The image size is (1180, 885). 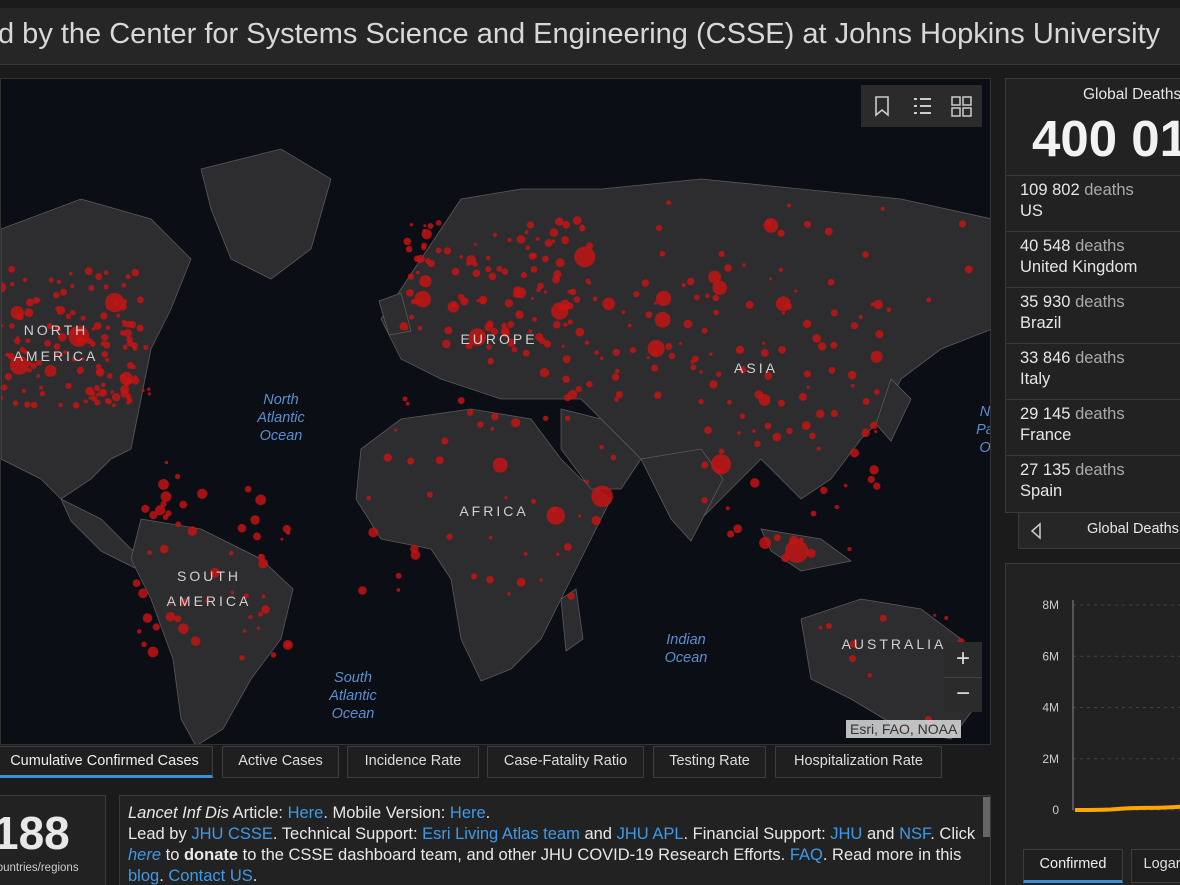 What do you see at coordinates (858, 762) in the screenshot?
I see `map-tab: Hospitalization Rate` at bounding box center [858, 762].